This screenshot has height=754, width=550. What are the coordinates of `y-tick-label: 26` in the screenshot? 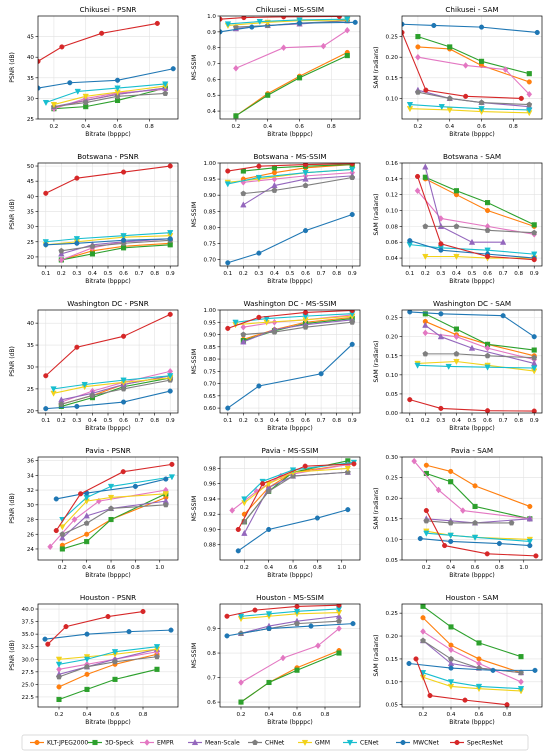 It's located at (31, 535).